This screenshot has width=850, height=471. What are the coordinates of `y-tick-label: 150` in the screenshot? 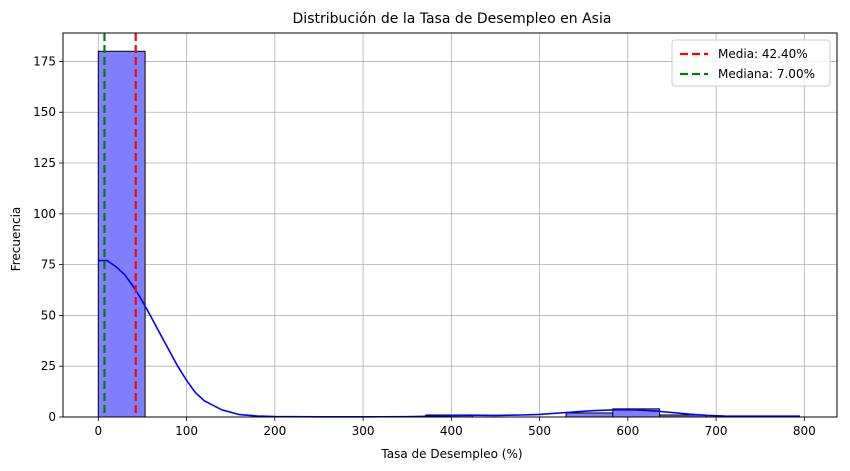 It's located at (44, 112).